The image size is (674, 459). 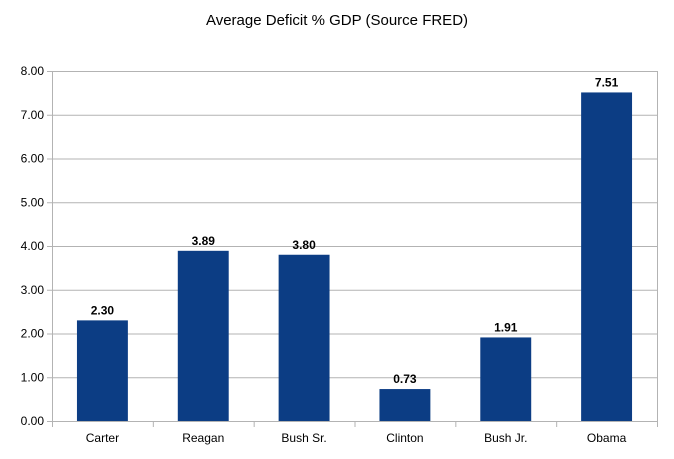 I want to click on data-label: 1.91, so click(x=506, y=327).